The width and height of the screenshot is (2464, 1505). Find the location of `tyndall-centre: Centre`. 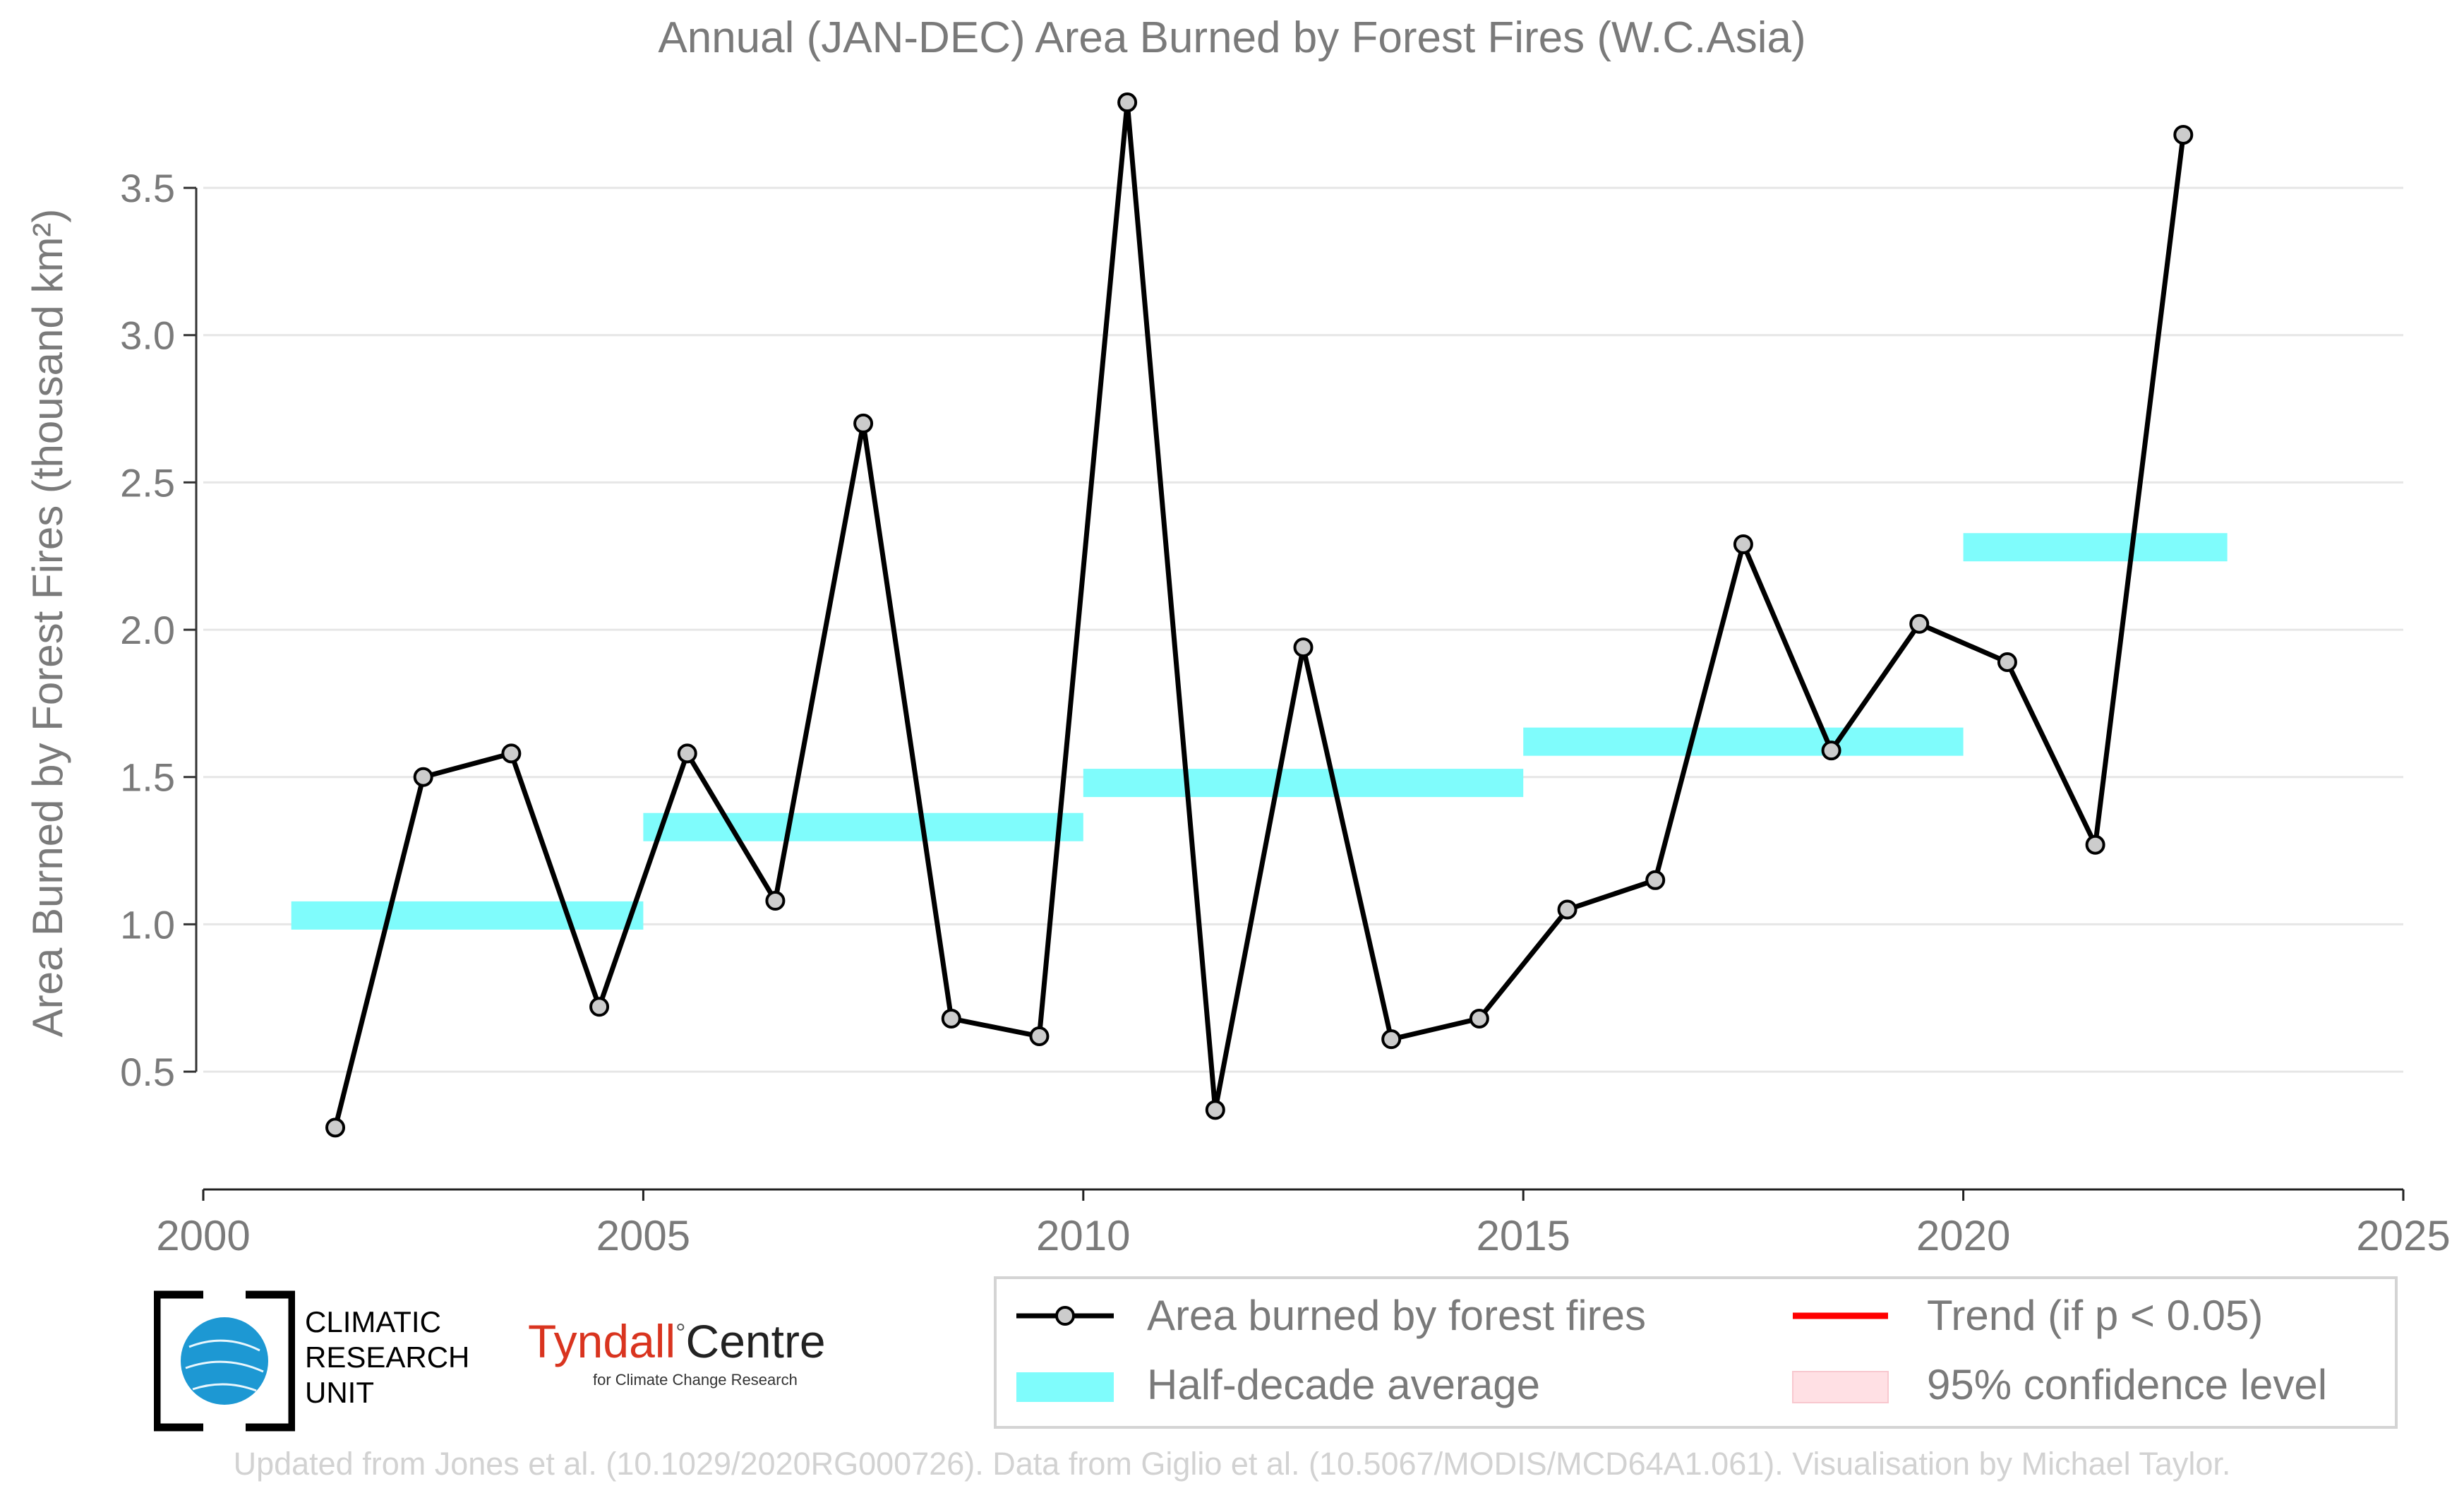

tyndall-centre: Centre is located at coordinates (755, 1341).